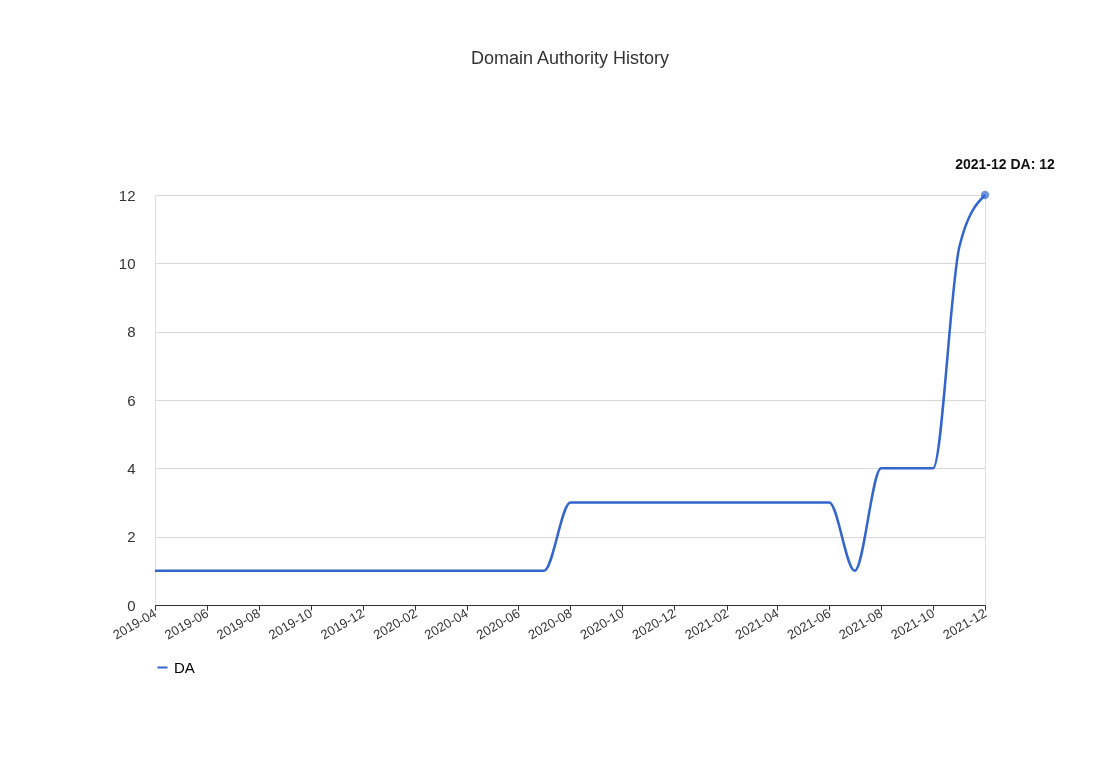 Image resolution: width=1119 pixels, height=762 pixels. I want to click on y-tick-label: 4, so click(131, 468).